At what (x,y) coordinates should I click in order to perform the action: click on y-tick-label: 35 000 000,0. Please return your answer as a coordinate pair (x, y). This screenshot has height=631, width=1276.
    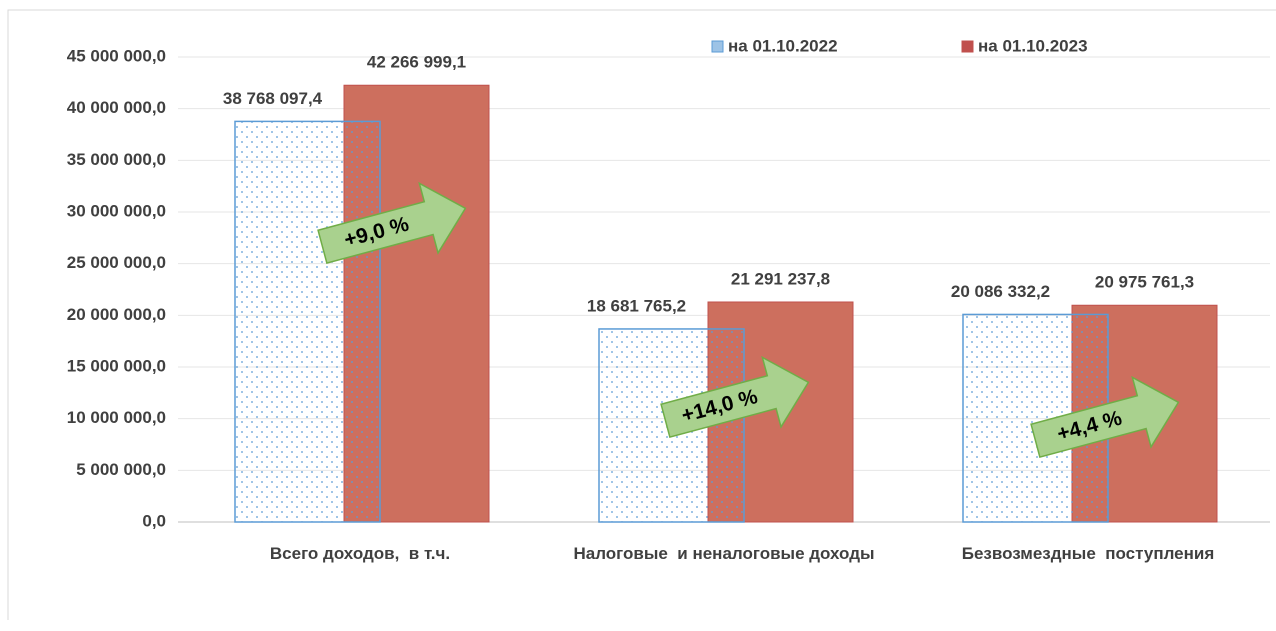
    Looking at the image, I should click on (116, 159).